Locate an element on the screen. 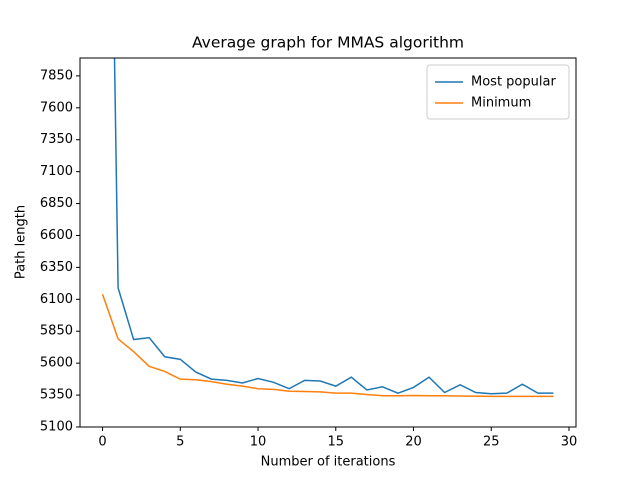  y-tick-label: 7850 is located at coordinates (56, 75).